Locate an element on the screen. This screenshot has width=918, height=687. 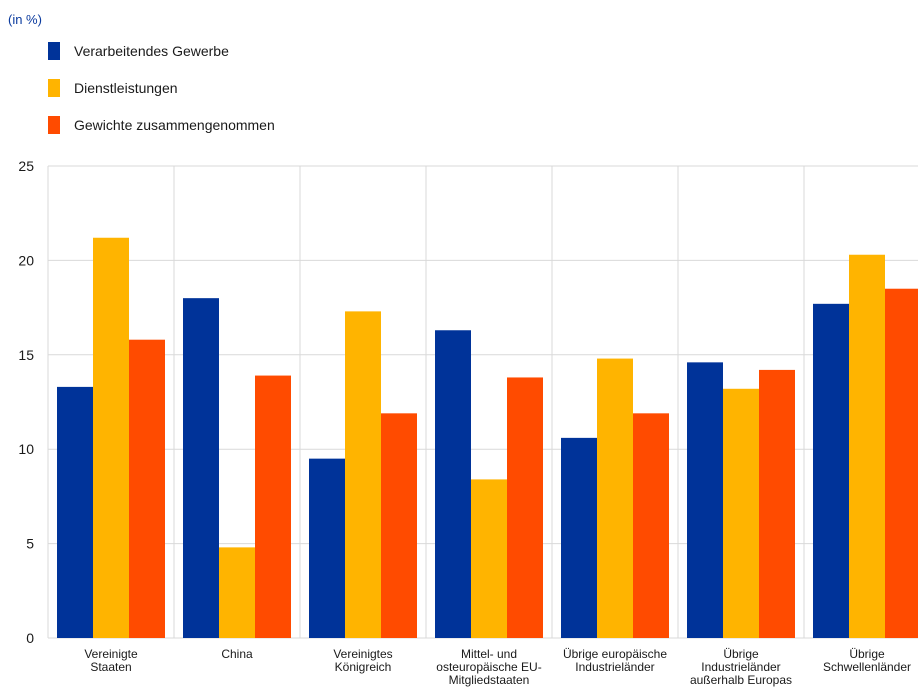
x-category-label-6: Übrige Schwellenländer is located at coordinates (867, 660).